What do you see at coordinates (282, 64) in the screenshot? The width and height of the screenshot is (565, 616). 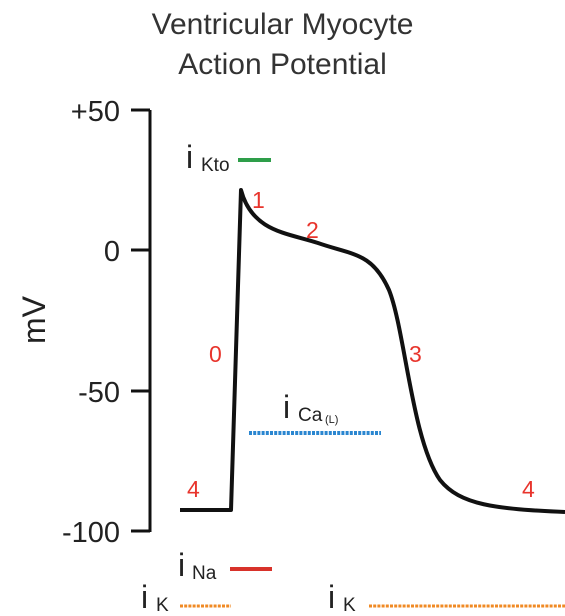 I see `title-line-2: Action Potential` at bounding box center [282, 64].